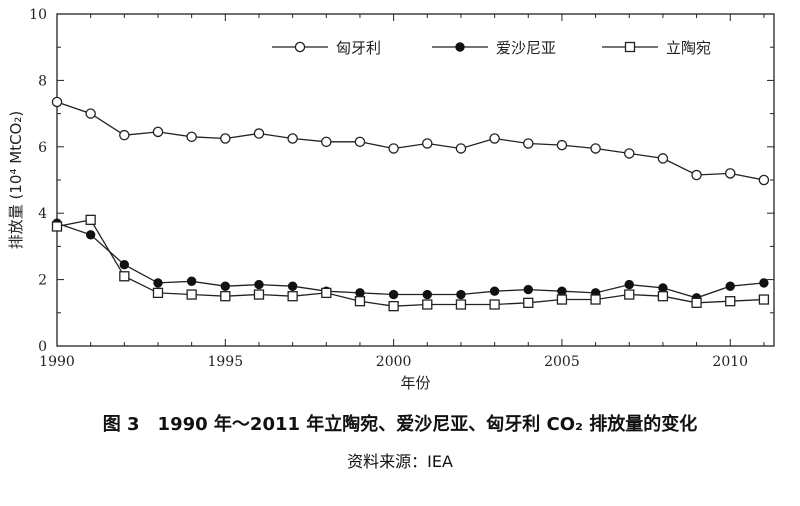 This screenshot has width=800, height=506. Describe the element at coordinates (42, 347) in the screenshot. I see `y-tick-label: 0` at that location.